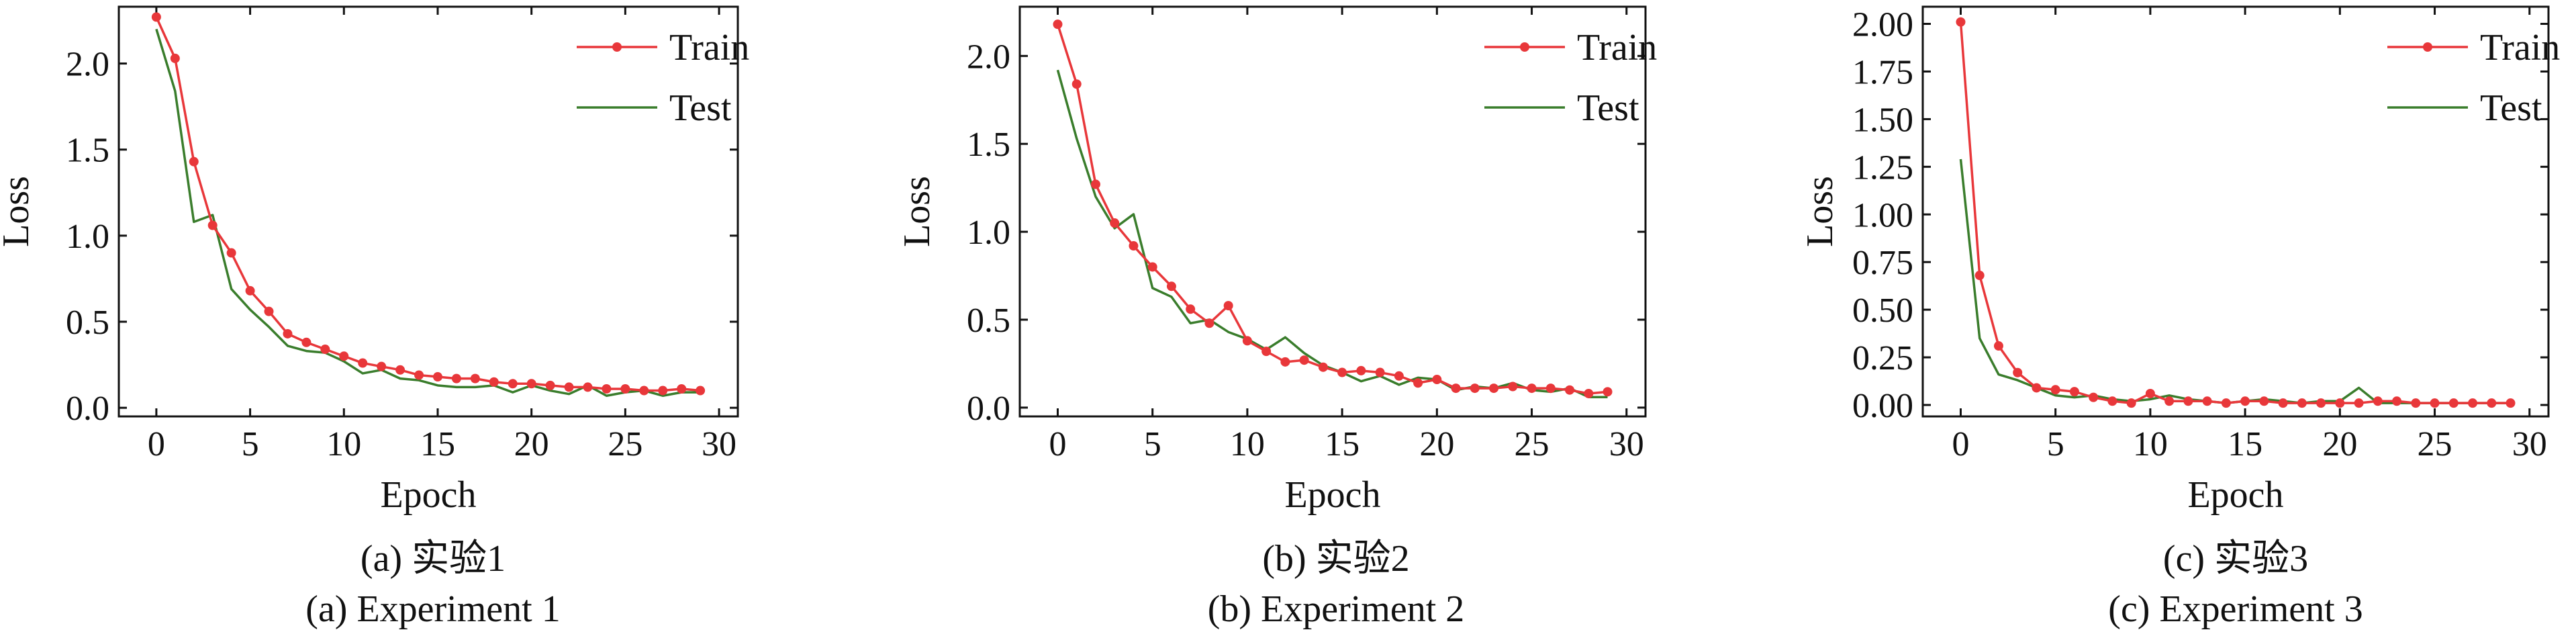  Describe the element at coordinates (1882, 215) in the screenshot. I see `y-tick-label: 1.00` at that location.